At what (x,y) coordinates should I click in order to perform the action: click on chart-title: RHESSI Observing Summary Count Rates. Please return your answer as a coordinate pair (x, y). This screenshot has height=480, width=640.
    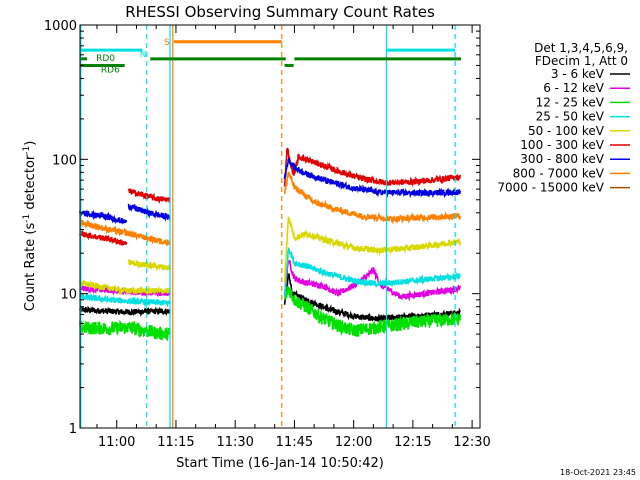
    Looking at the image, I should click on (280, 12).